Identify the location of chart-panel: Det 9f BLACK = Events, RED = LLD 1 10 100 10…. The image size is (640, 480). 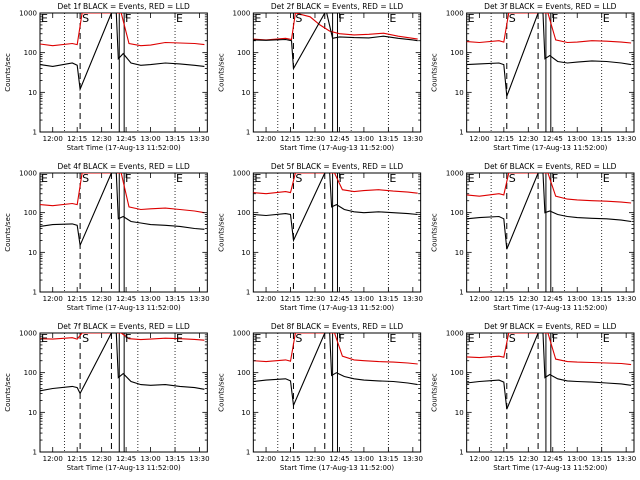
(534, 397).